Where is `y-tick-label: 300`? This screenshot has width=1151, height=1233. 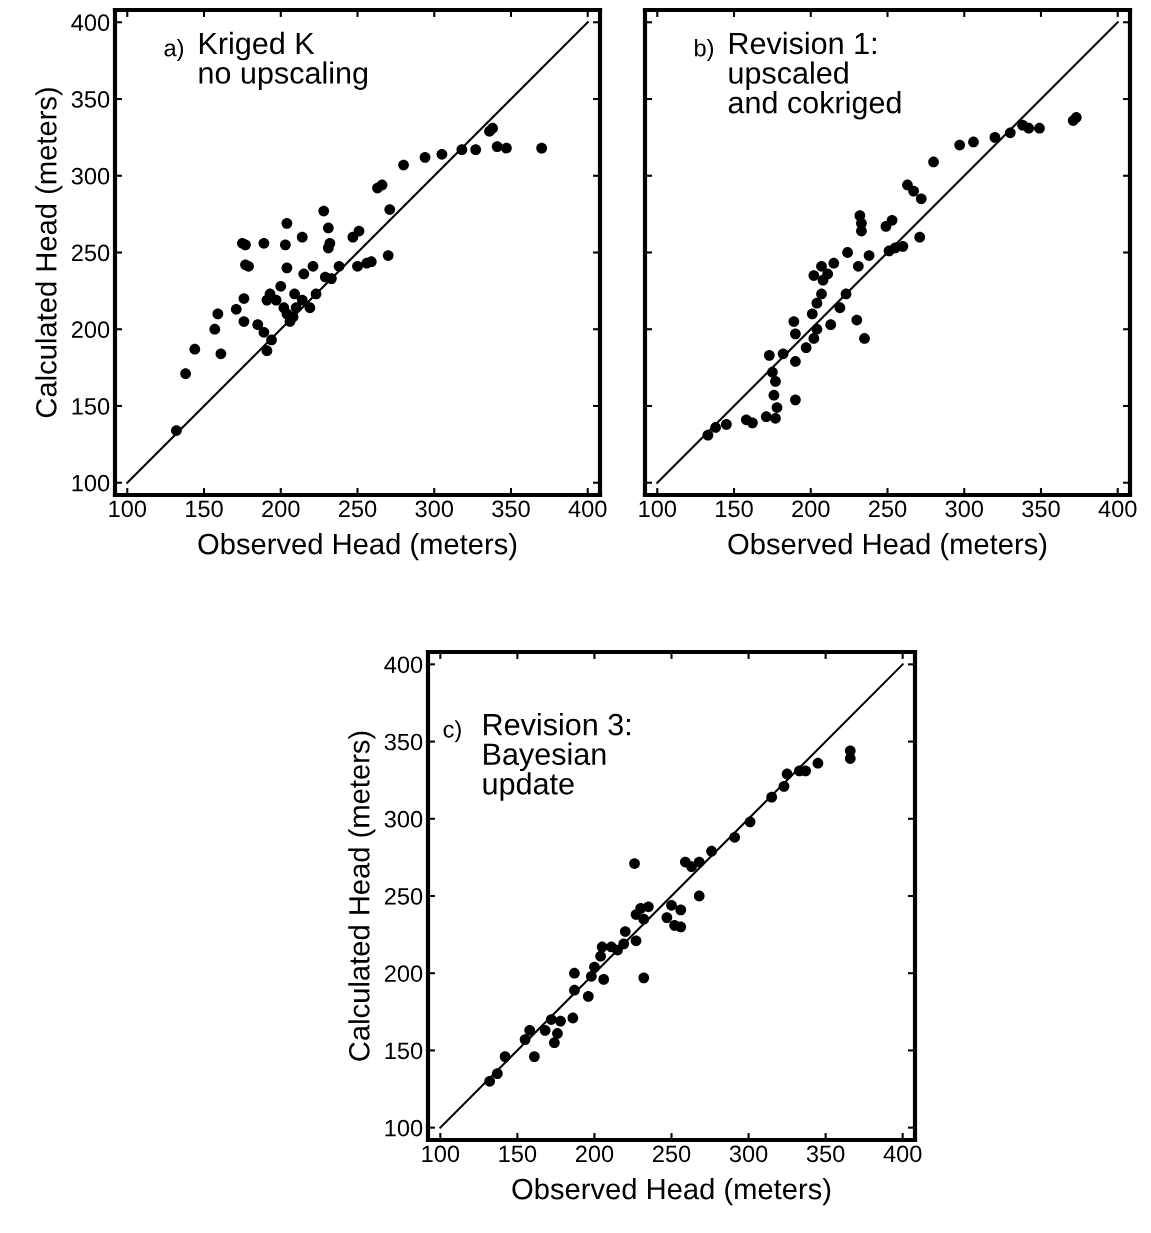
y-tick-label: 300 is located at coordinates (90, 176).